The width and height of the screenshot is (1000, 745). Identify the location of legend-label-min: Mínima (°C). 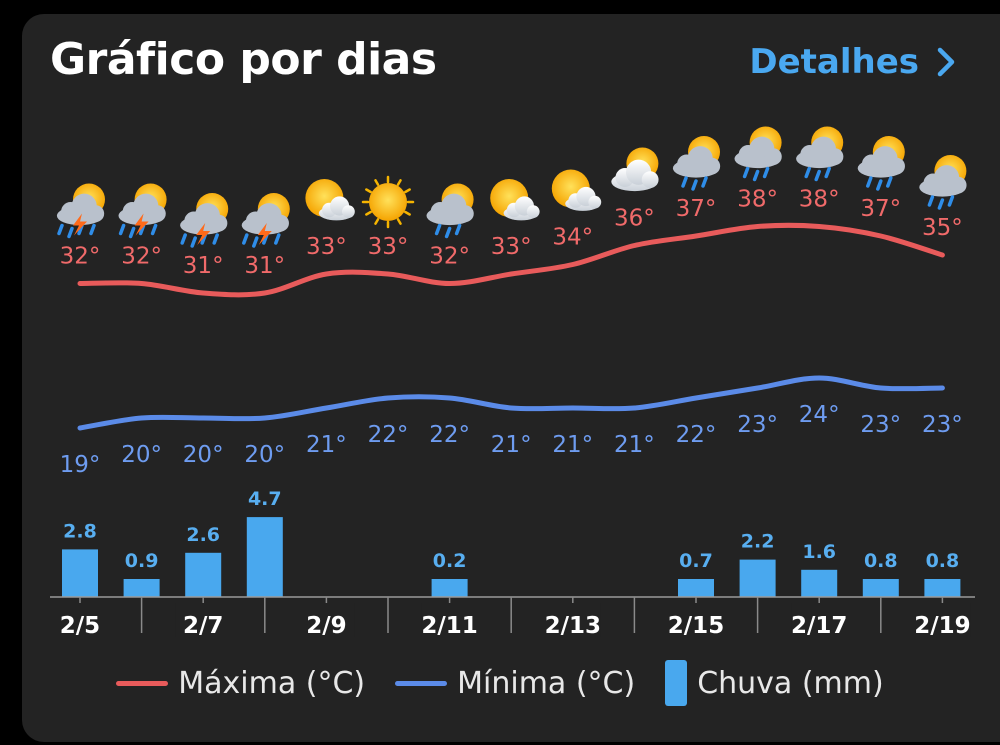
(546, 683).